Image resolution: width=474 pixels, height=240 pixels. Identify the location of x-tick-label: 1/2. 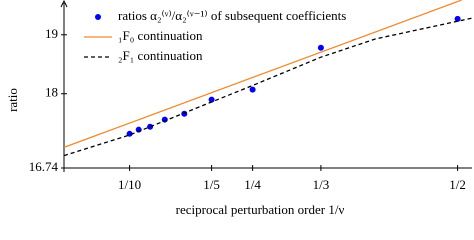
(457, 184).